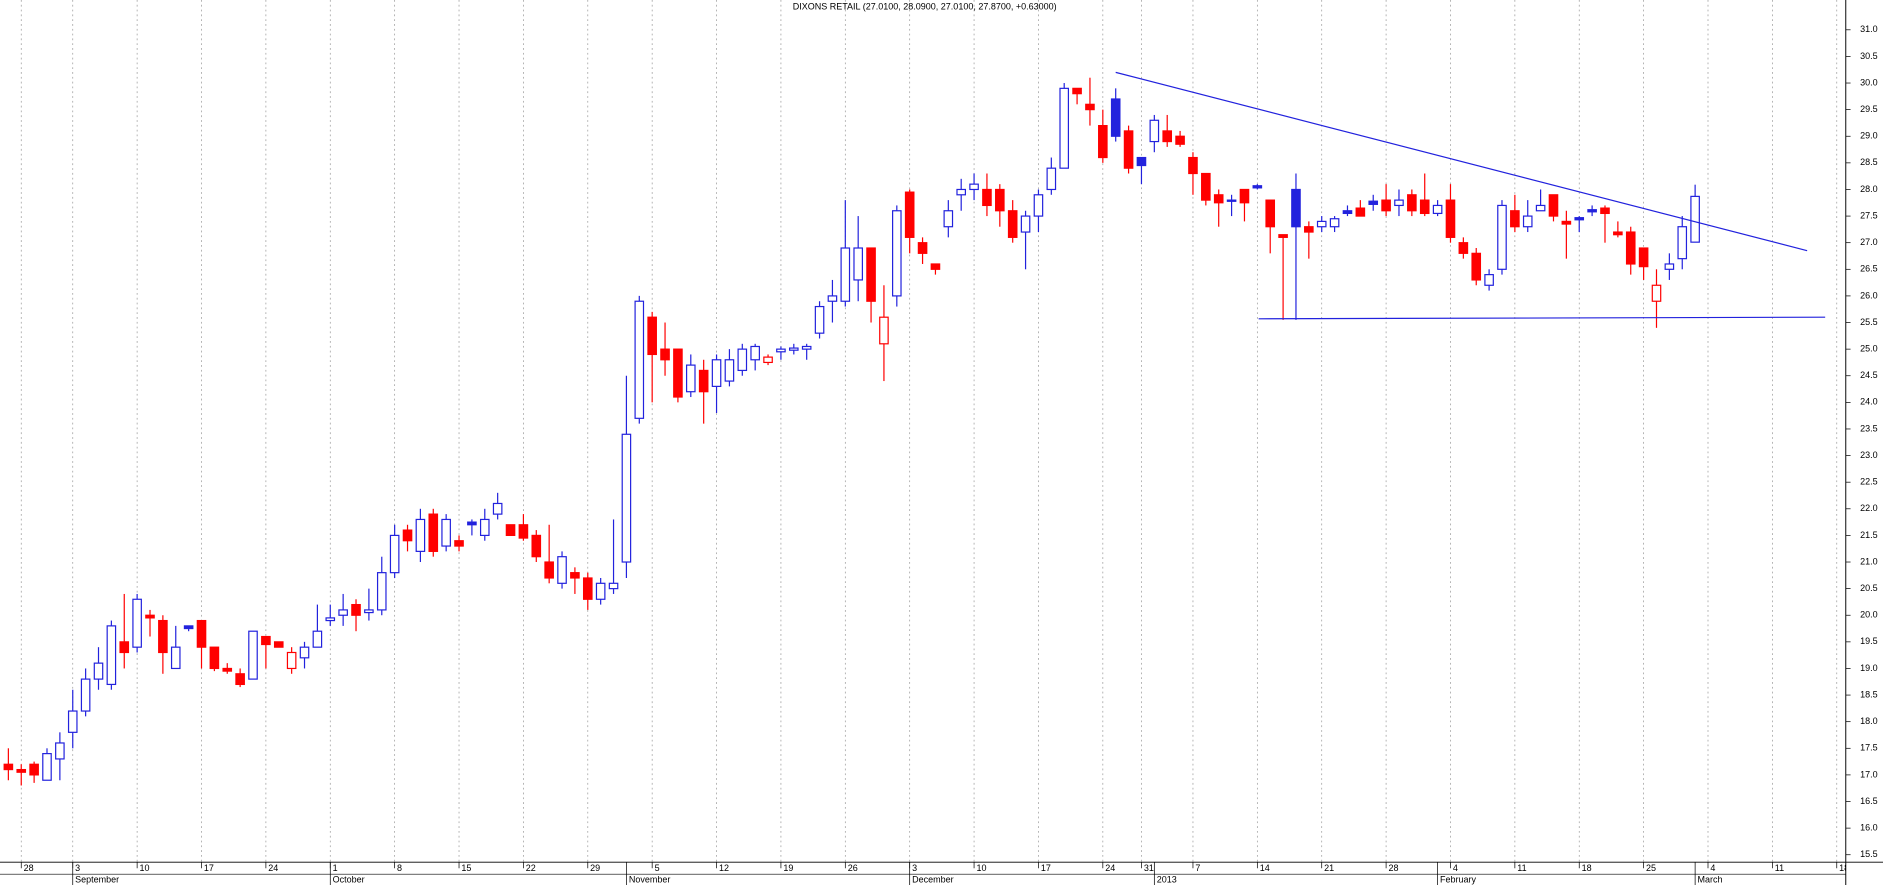  Describe the element at coordinates (1394, 868) in the screenshot. I see `x-tick-label: 28` at that location.